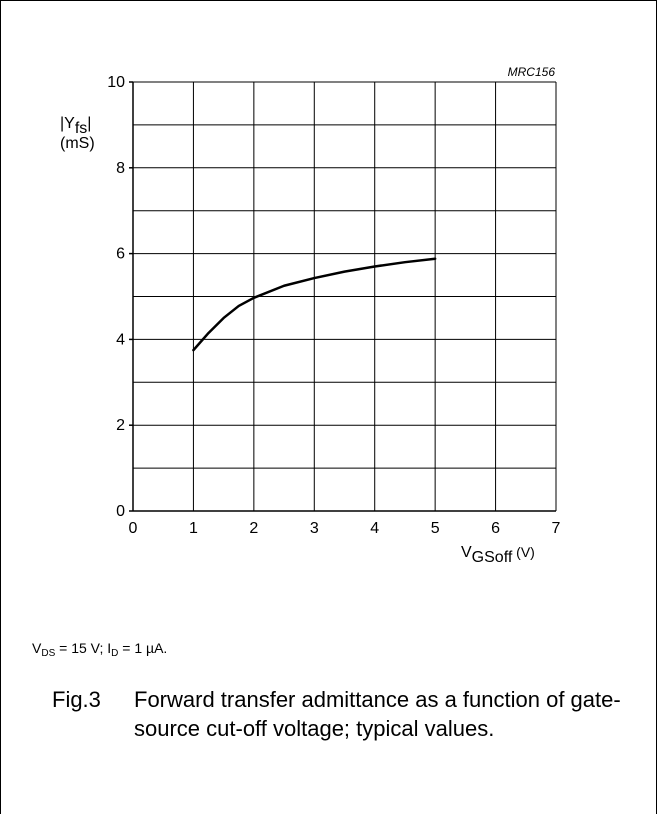 This screenshot has height=814, width=657. Describe the element at coordinates (81, 128) in the screenshot. I see `y-axis-subscript: fs` at that location.